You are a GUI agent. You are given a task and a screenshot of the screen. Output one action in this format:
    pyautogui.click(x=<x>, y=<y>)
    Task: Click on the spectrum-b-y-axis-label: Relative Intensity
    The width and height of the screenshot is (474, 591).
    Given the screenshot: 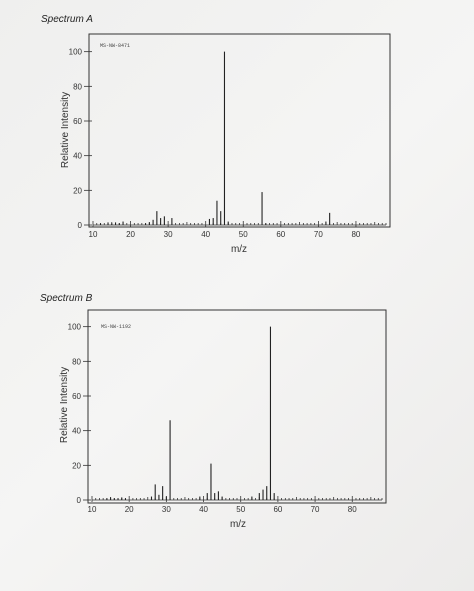 What is the action you would take?
    pyautogui.click(x=64, y=405)
    